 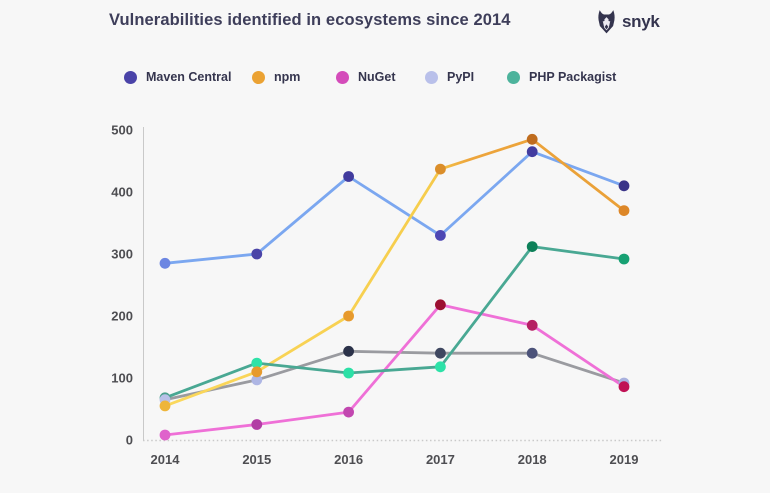 I want to click on legend-item-nuget: NuGet, so click(x=366, y=77).